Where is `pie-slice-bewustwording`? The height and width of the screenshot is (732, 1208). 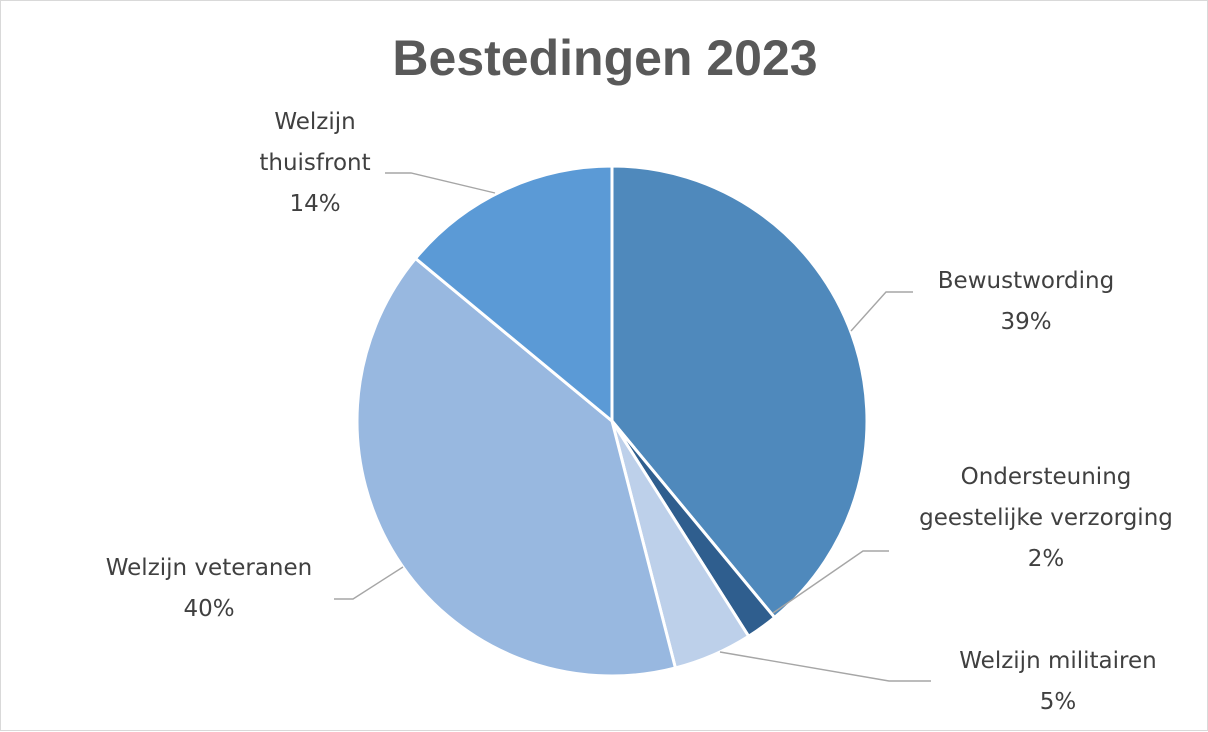 pie-slice-bewustwording is located at coordinates (739, 392).